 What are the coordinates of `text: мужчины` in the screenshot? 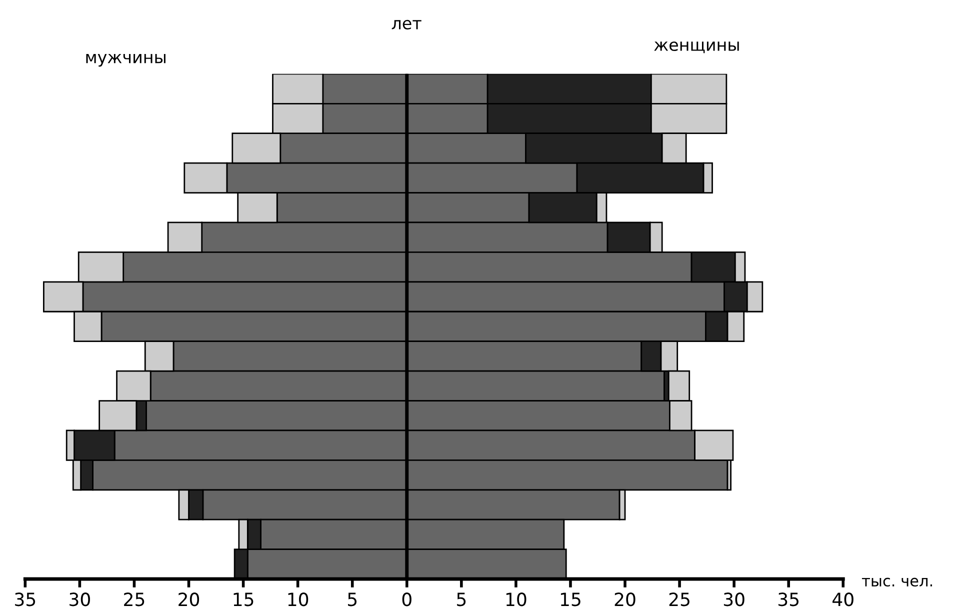 It's located at (126, 60).